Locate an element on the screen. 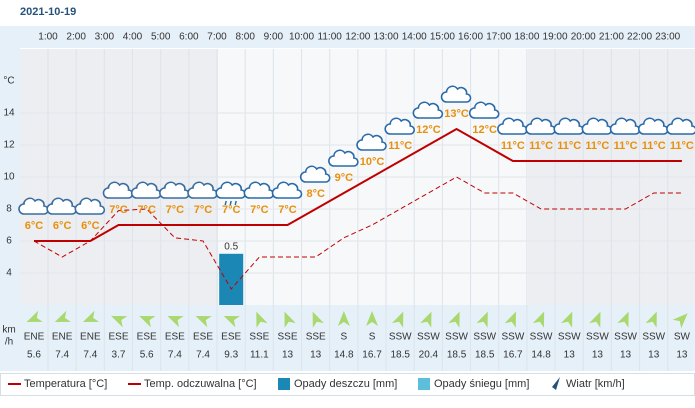 This screenshot has height=408, width=695. y-tick-label: 14 is located at coordinates (9, 113).